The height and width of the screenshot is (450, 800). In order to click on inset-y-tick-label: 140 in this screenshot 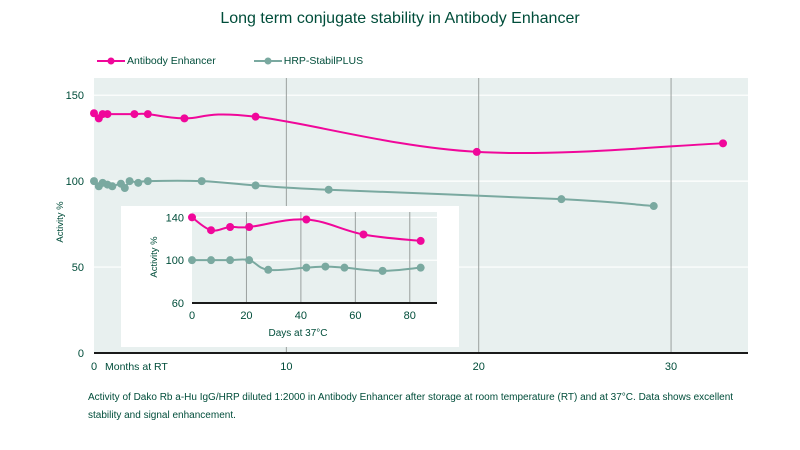, I will do `click(175, 218)`.